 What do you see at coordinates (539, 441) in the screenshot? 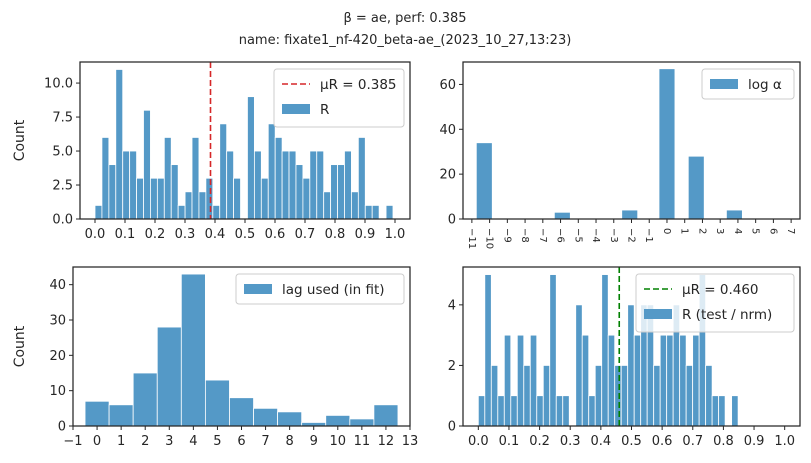
I see `x-tick-label: 0.2` at bounding box center [539, 441].